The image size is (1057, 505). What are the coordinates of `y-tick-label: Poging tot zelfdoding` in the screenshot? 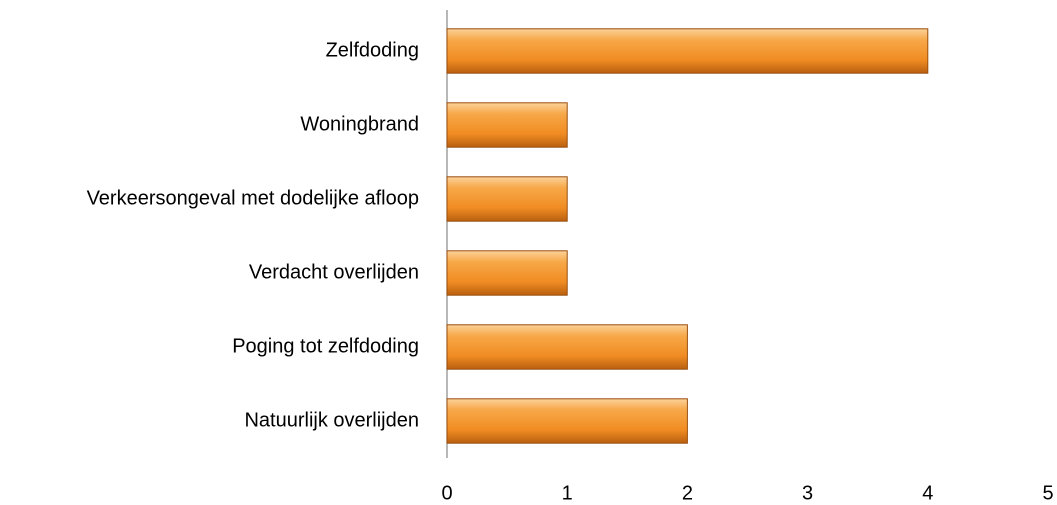 It's located at (325, 346).